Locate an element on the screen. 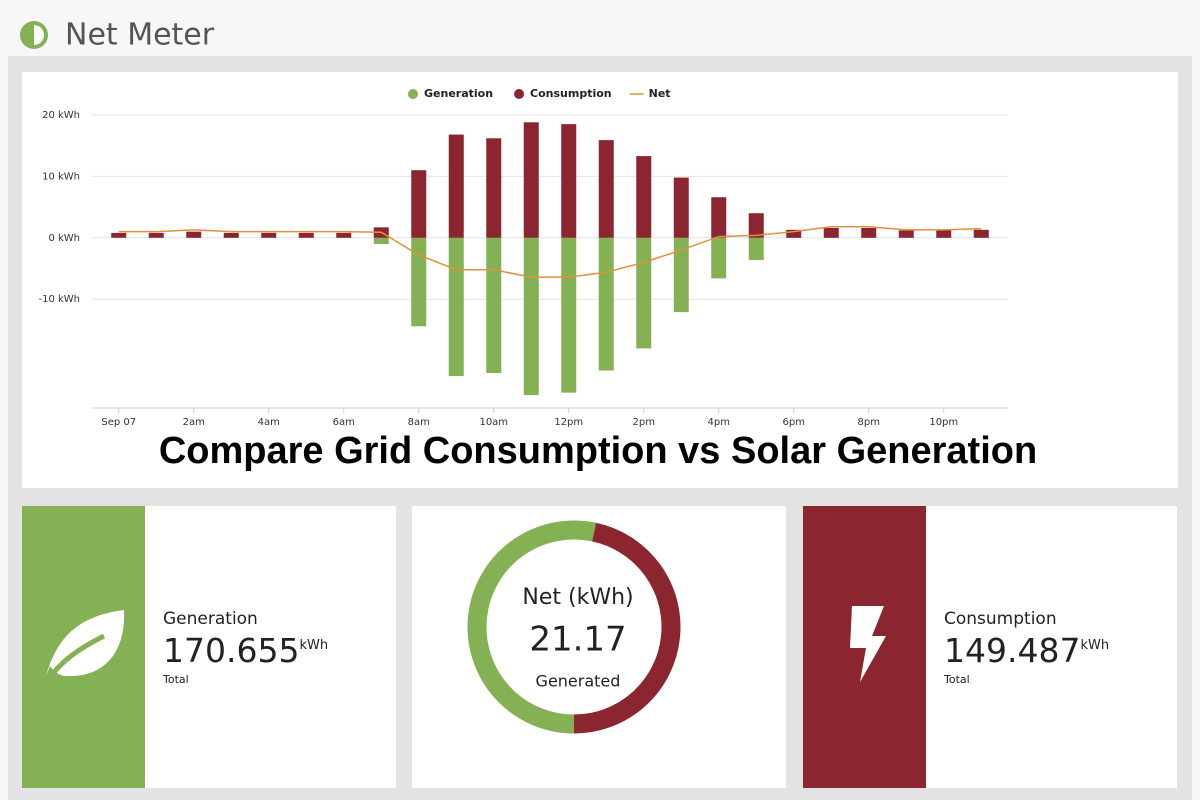  logo is located at coordinates (34, 35).